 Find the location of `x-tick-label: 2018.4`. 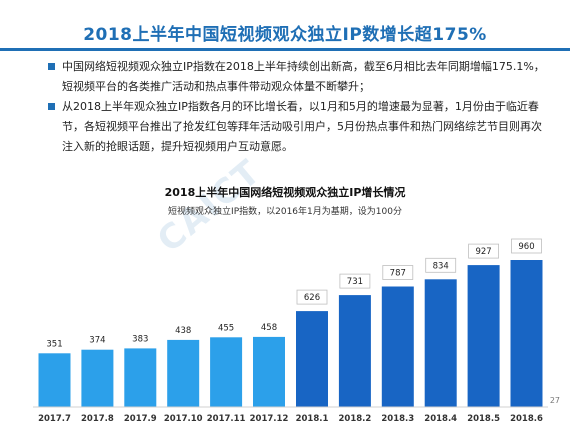

x-tick-label: 2018.4 is located at coordinates (440, 419).